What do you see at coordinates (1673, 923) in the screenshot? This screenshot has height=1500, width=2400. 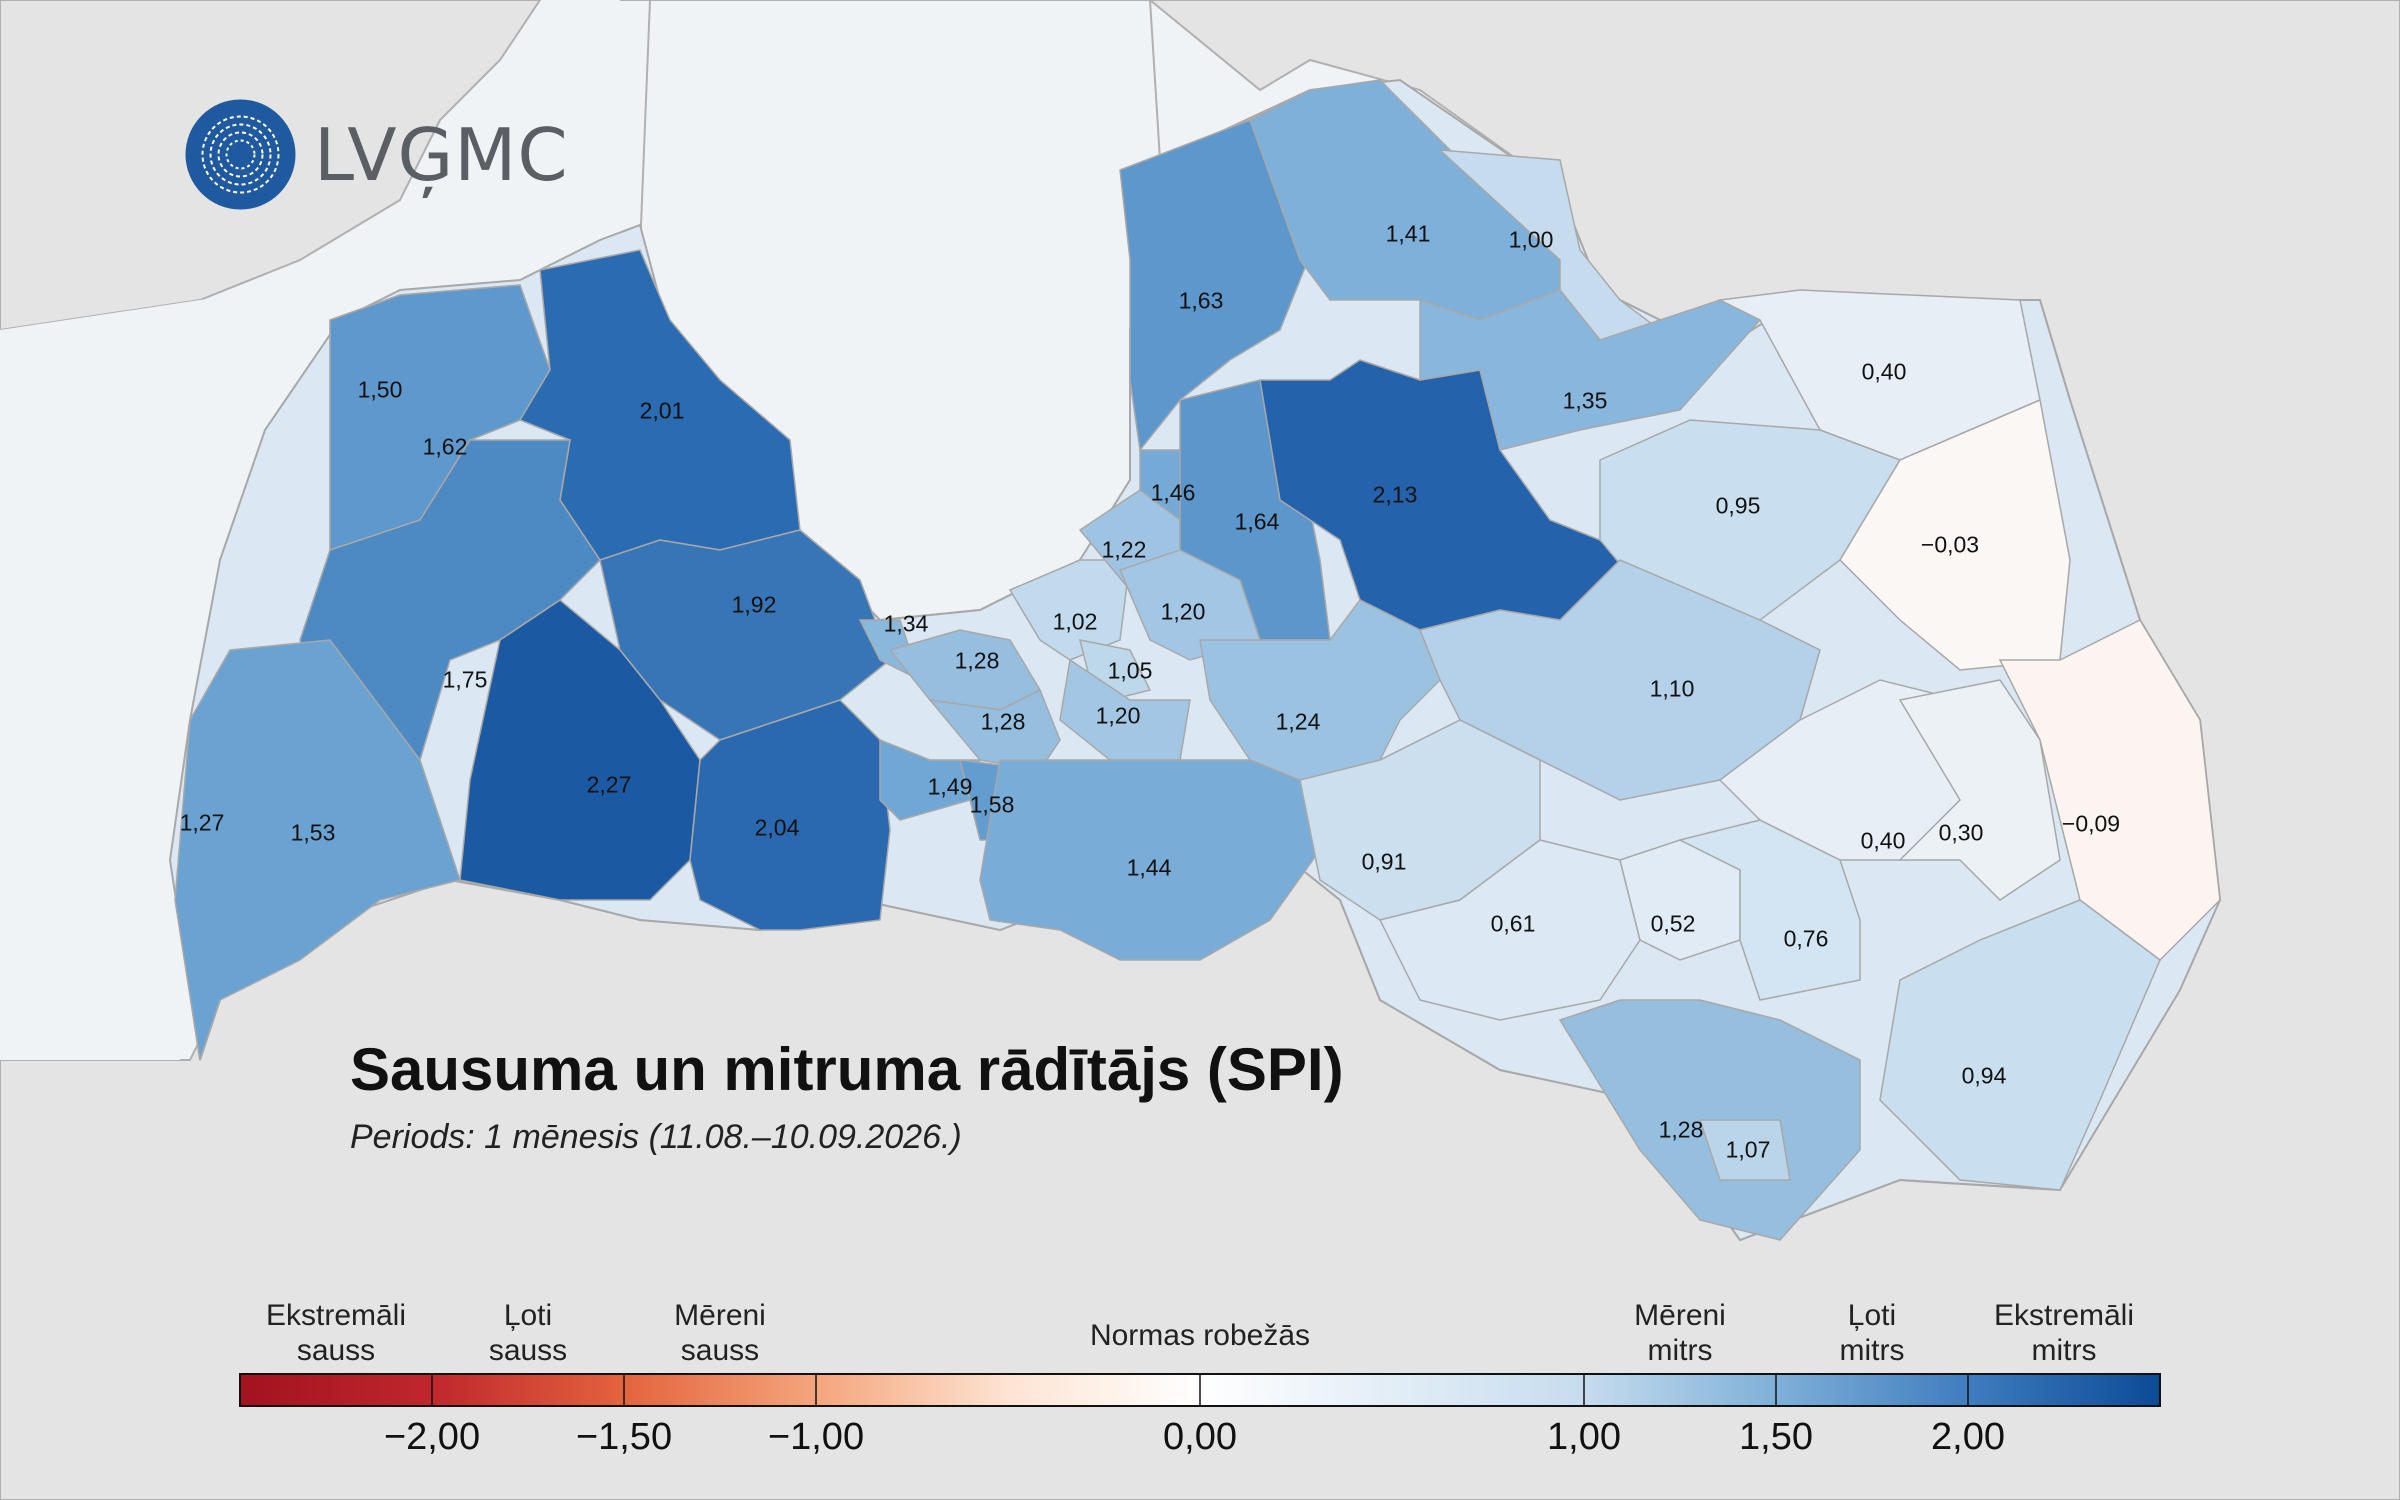 I see `region-spi-label: 0,52` at bounding box center [1673, 923].